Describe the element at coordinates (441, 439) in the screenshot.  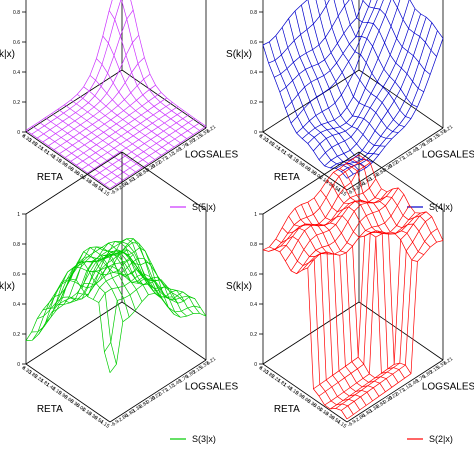
I see `legend-label: S(2|x)` at that location.